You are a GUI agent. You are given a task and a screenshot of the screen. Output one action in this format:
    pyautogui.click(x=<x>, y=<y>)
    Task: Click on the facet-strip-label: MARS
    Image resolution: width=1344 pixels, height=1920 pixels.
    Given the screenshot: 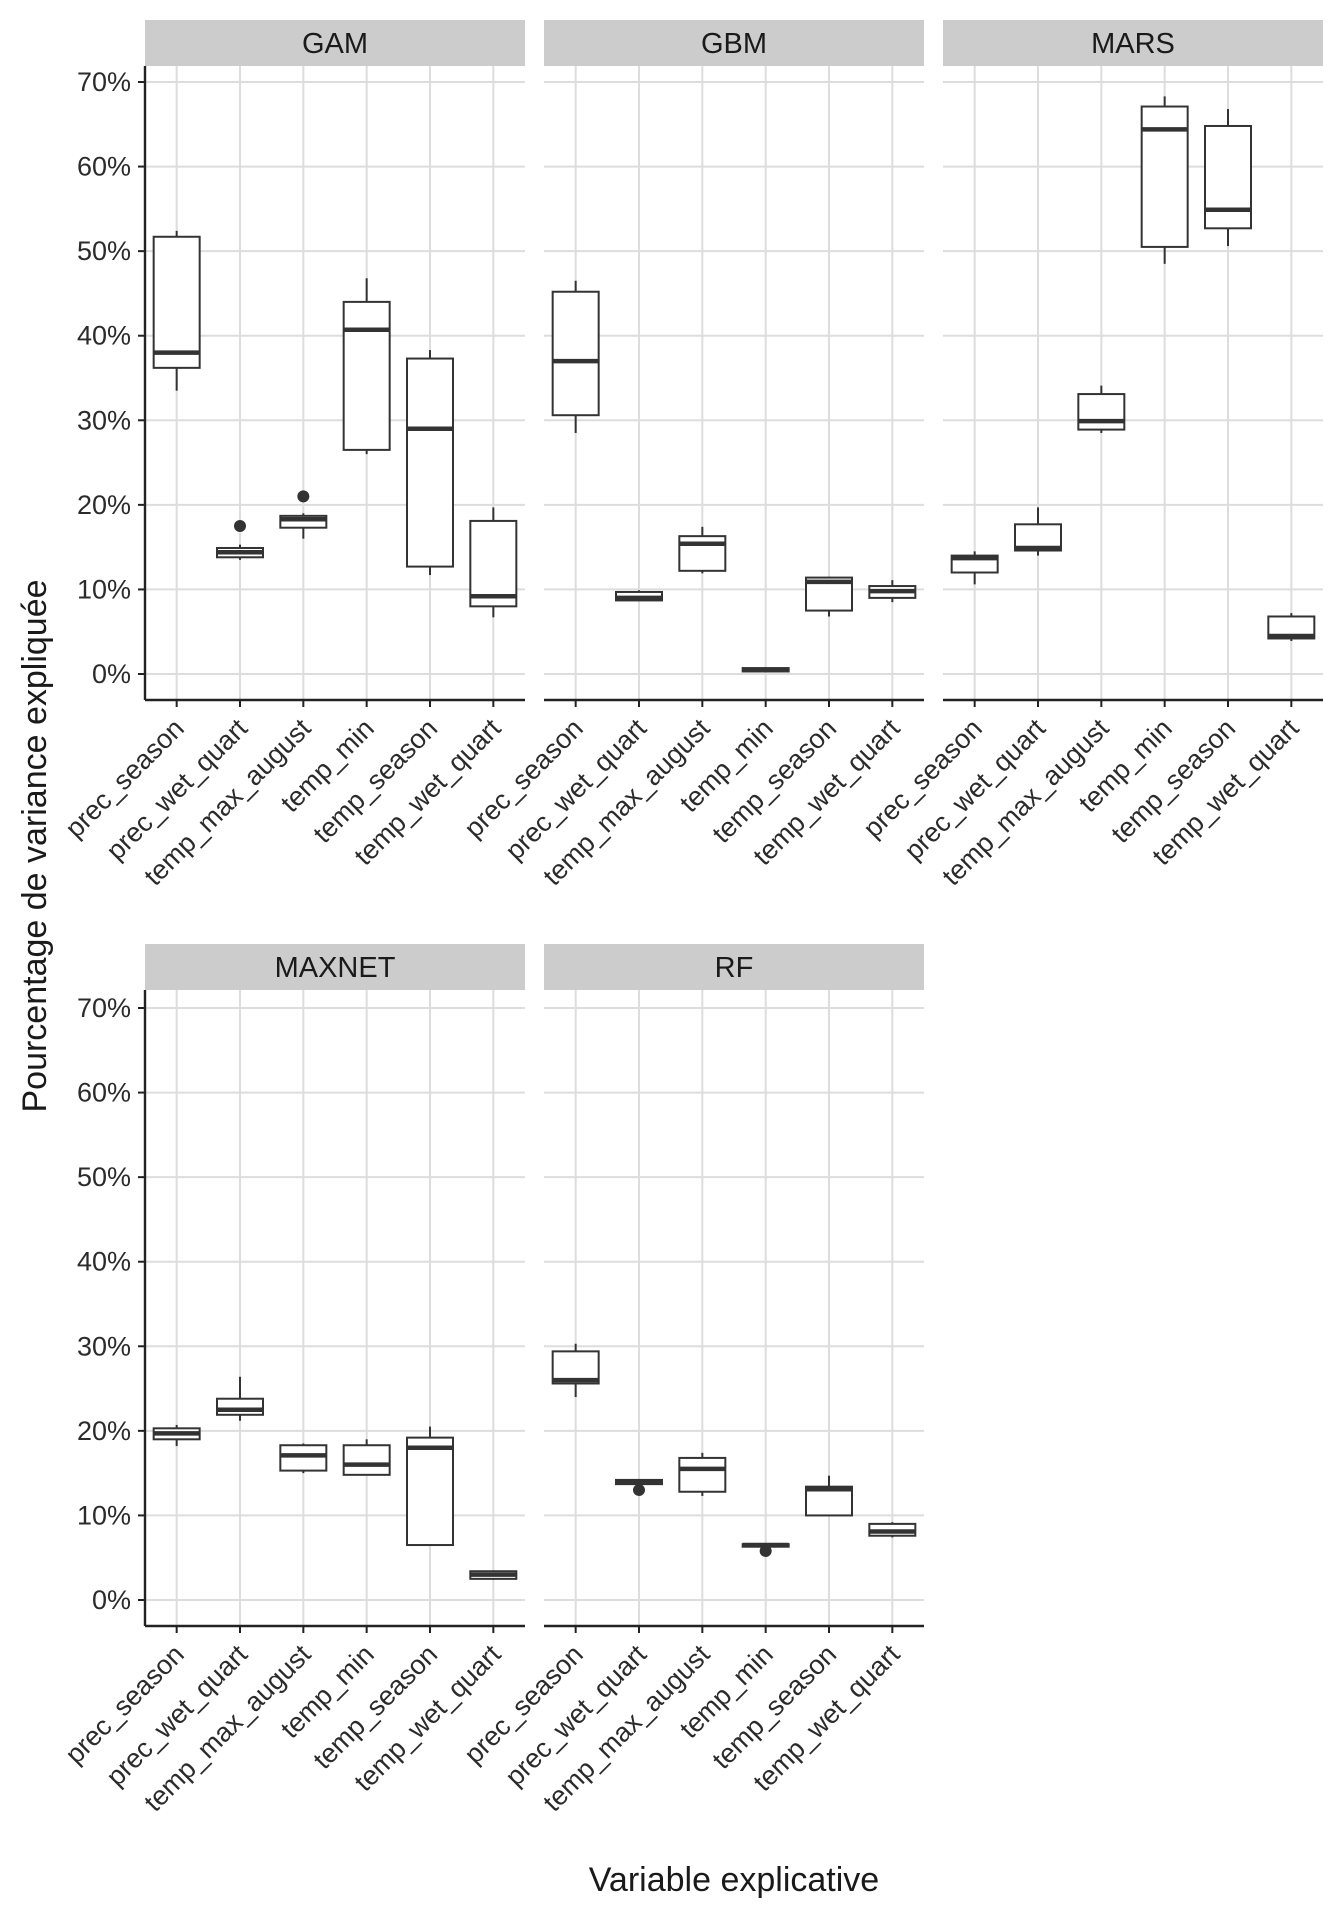 What is the action you would take?
    pyautogui.click(x=1133, y=44)
    